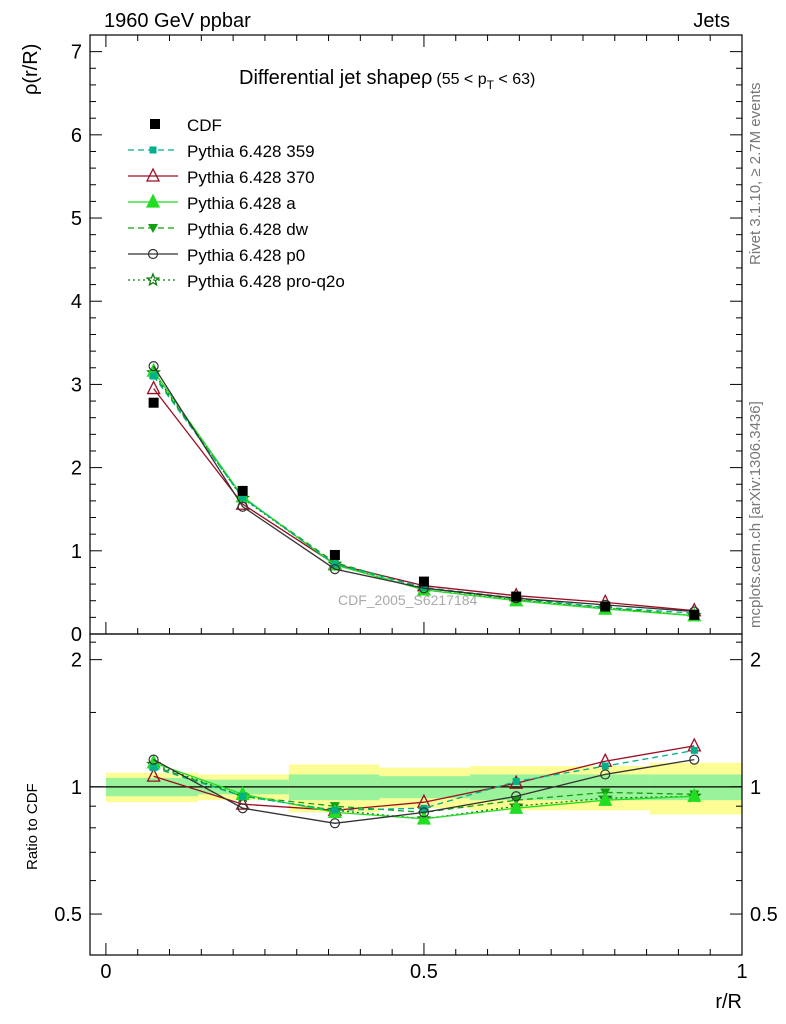 This screenshot has height=1024, width=786. What do you see at coordinates (424, 972) in the screenshot?
I see `x-tick-label: 0.5` at bounding box center [424, 972].